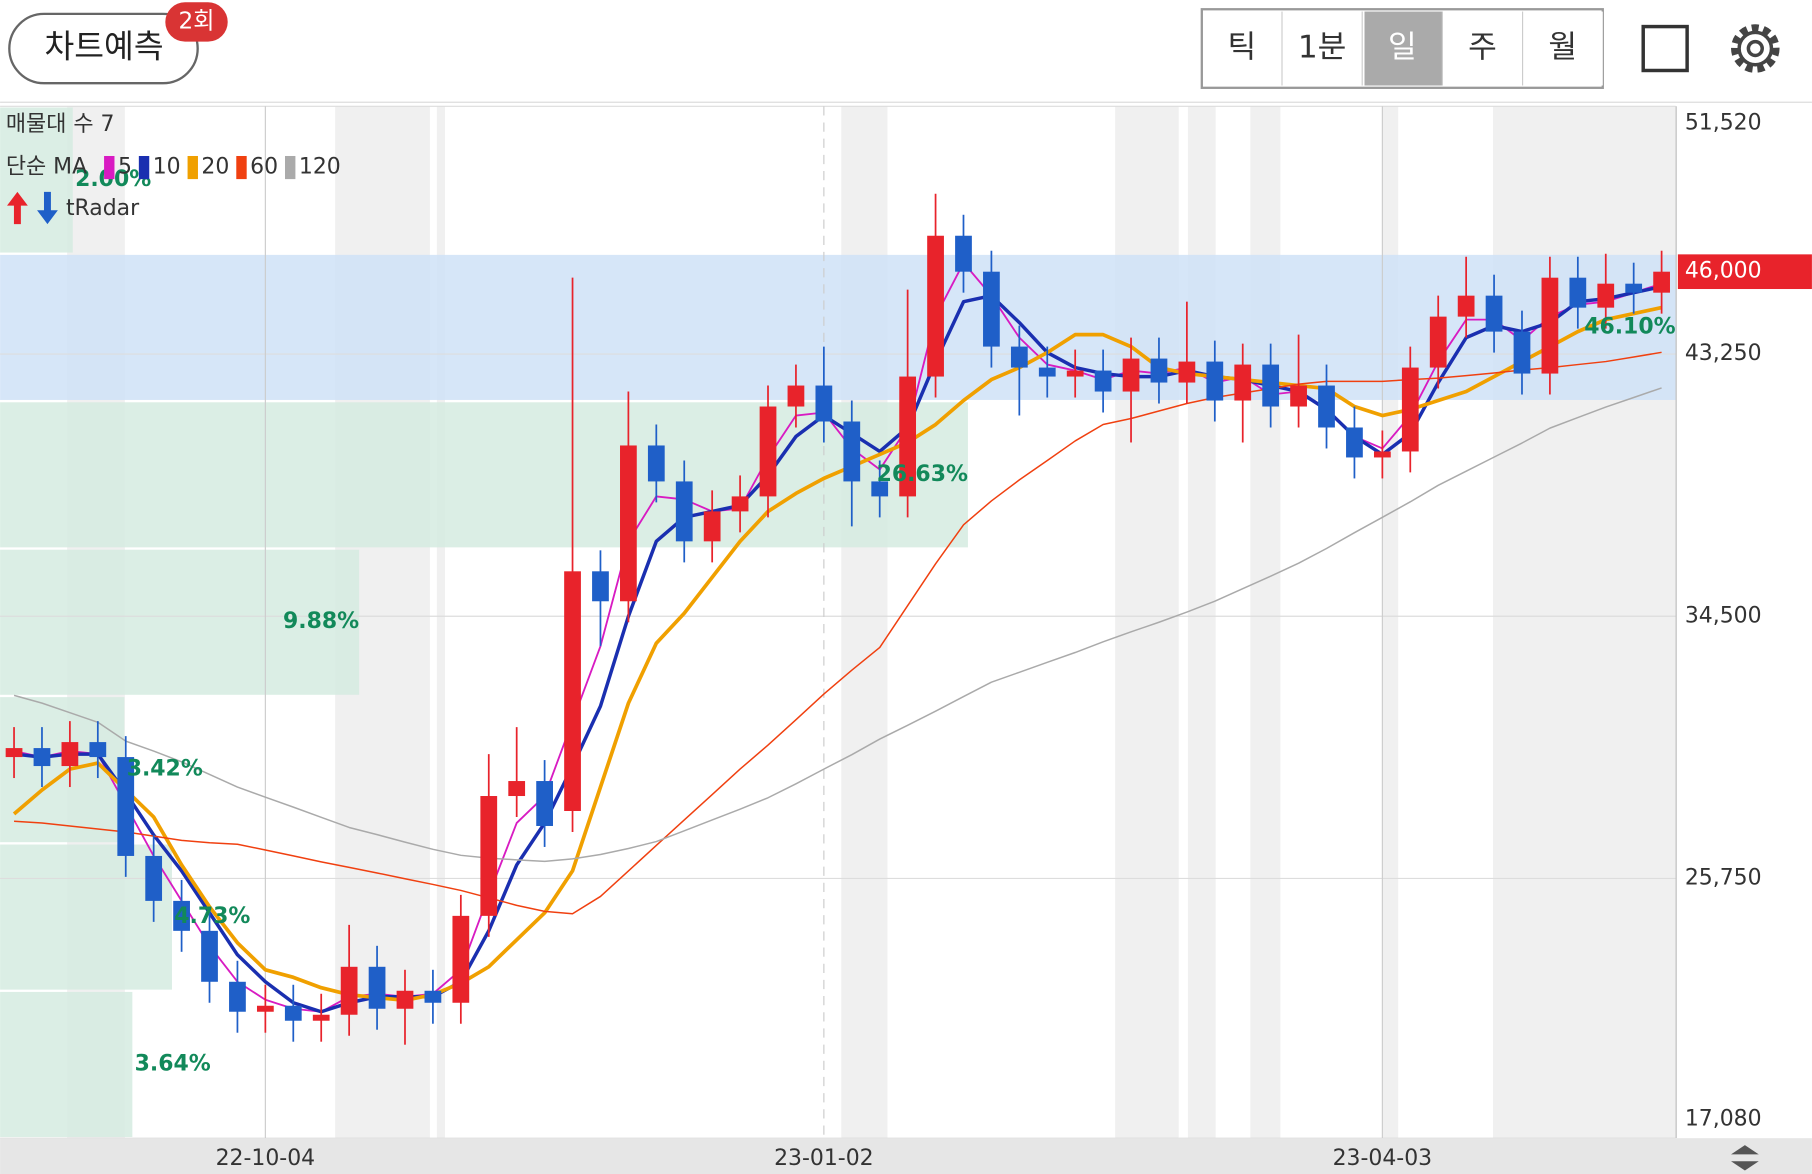 This screenshot has height=1174, width=1812. What do you see at coordinates (1723, 271) in the screenshot?
I see `current-price-label: 46,000` at bounding box center [1723, 271].